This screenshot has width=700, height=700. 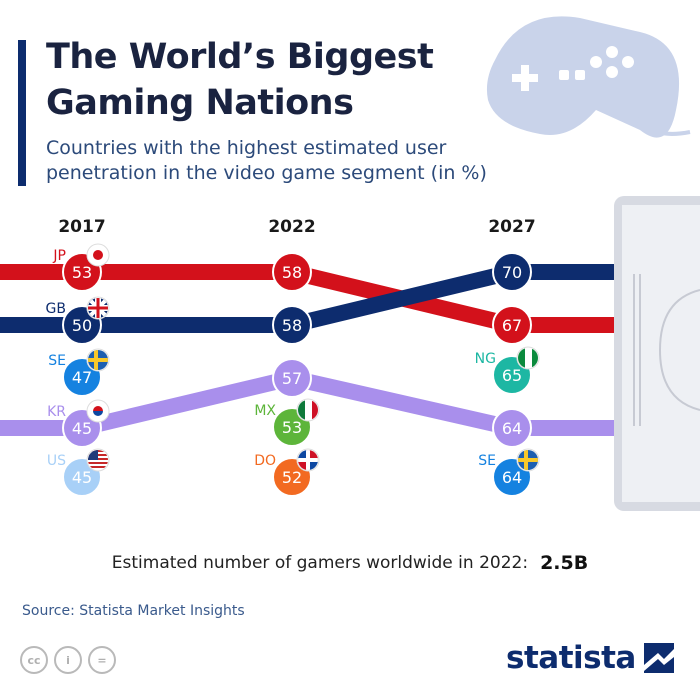 I want to click on country-do-2022-code-label: DO, so click(x=265, y=461).